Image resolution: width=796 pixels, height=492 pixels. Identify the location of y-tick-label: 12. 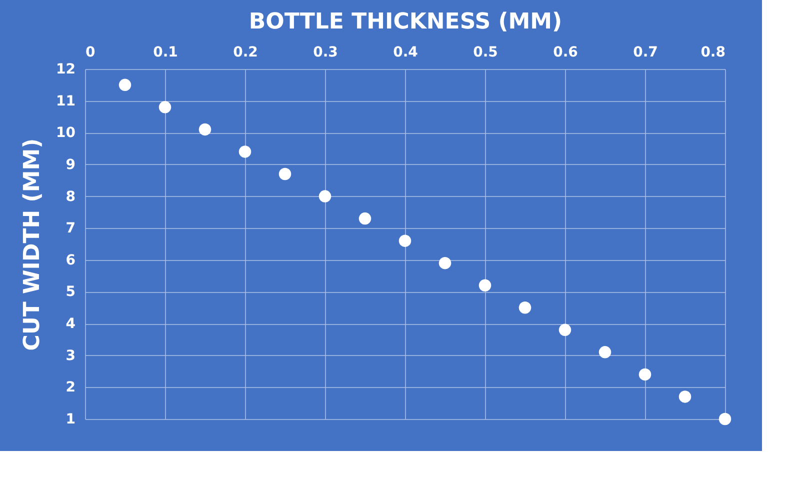
(66, 70).